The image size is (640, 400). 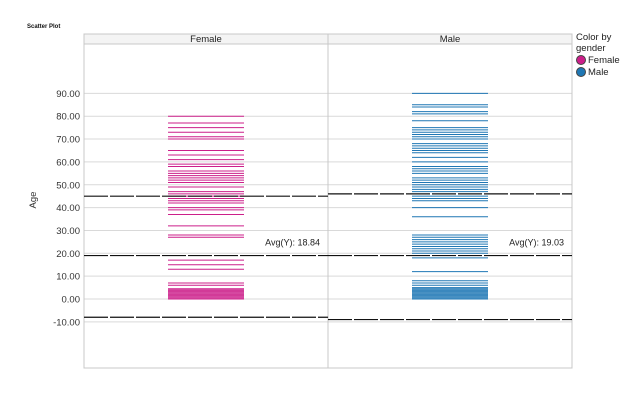 What do you see at coordinates (68, 94) in the screenshot?
I see `y-tick-label: 90.00` at bounding box center [68, 94].